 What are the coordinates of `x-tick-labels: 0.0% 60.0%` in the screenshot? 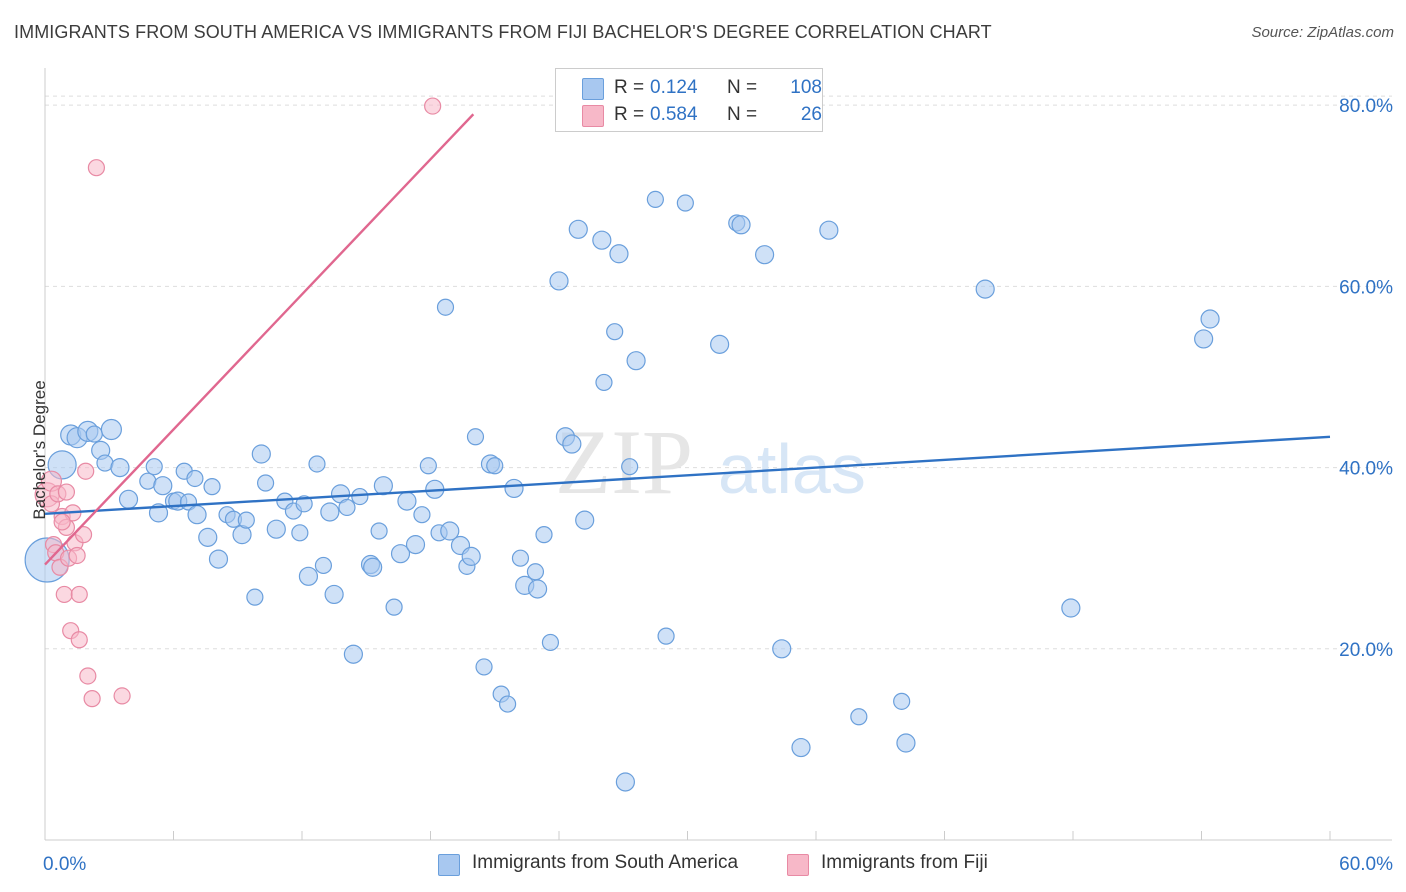 It's located at (718, 864).